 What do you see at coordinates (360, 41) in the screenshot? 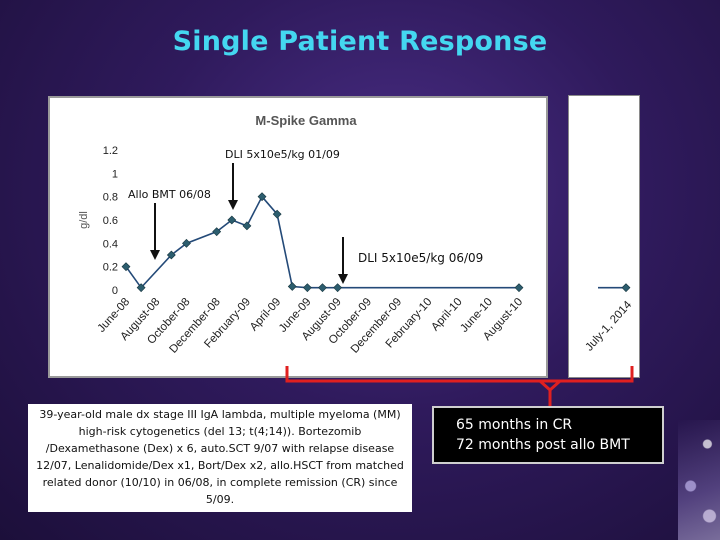
I see `slide-title: Single Patient Response` at bounding box center [360, 41].